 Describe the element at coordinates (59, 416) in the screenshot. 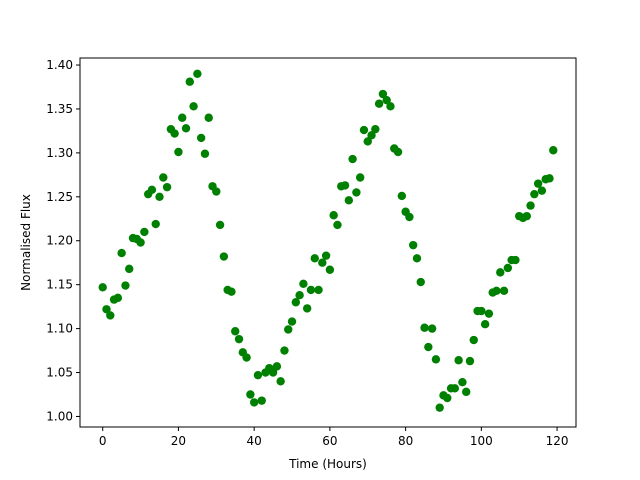

I see `y-tick-label: 1.00` at that location.